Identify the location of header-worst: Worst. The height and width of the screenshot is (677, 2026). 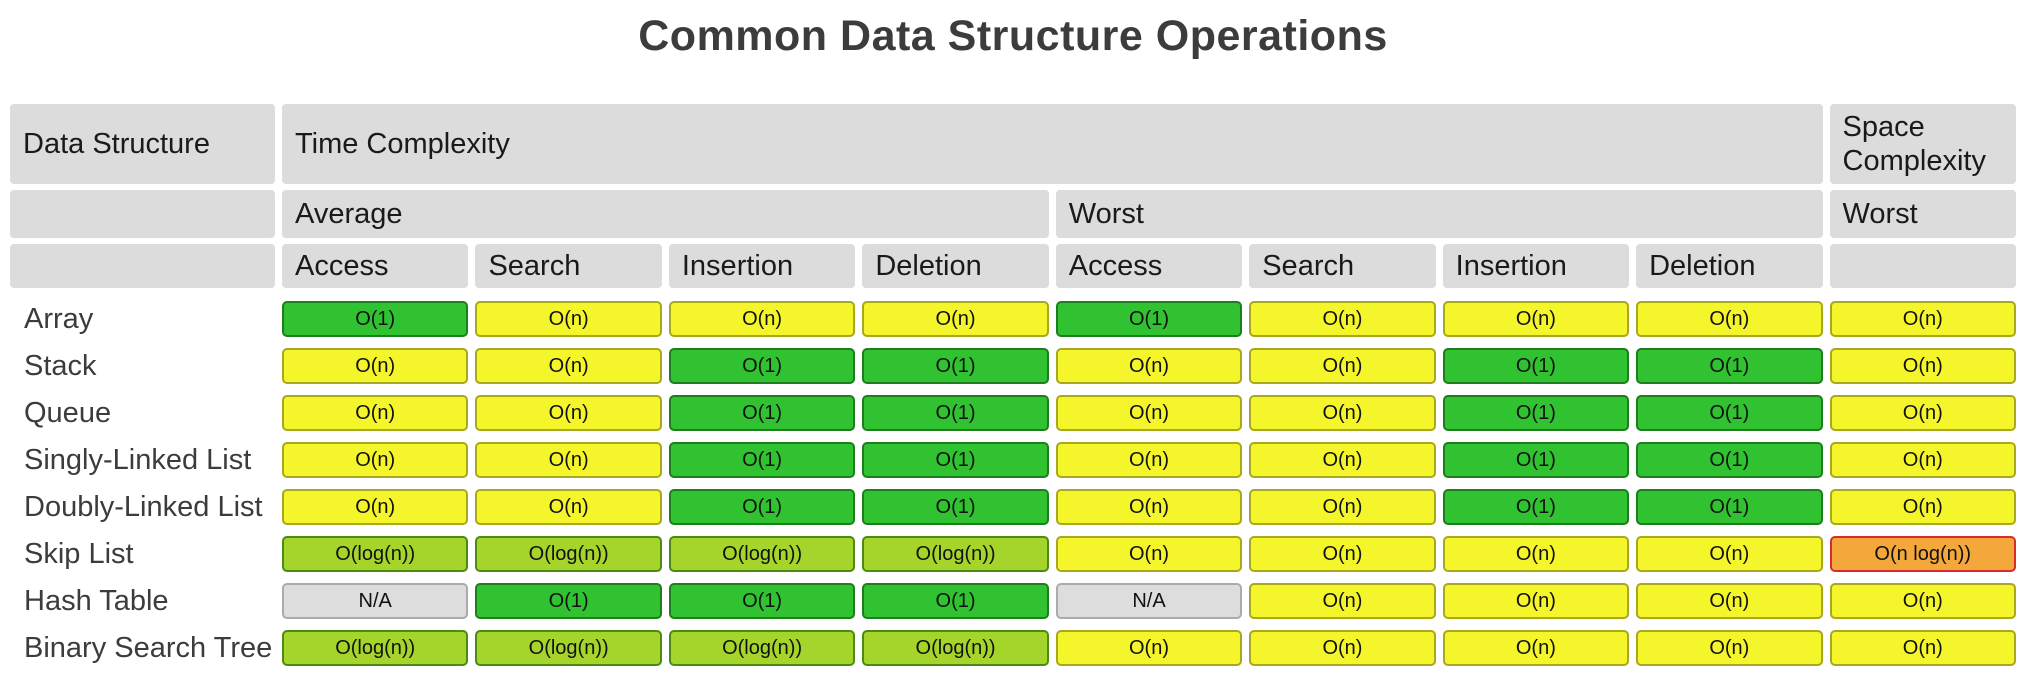
(1439, 214).